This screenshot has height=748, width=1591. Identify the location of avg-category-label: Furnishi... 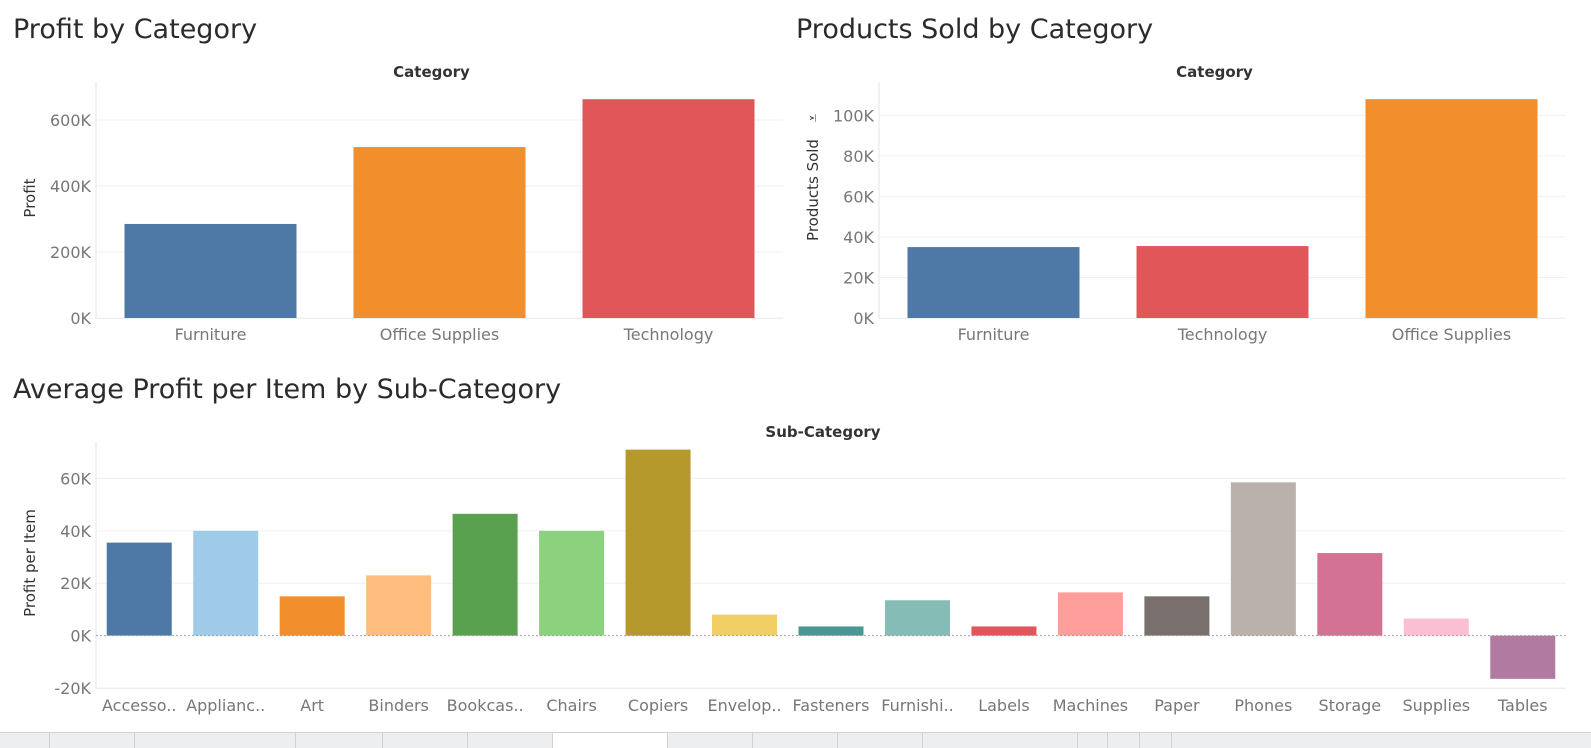
(917, 705).